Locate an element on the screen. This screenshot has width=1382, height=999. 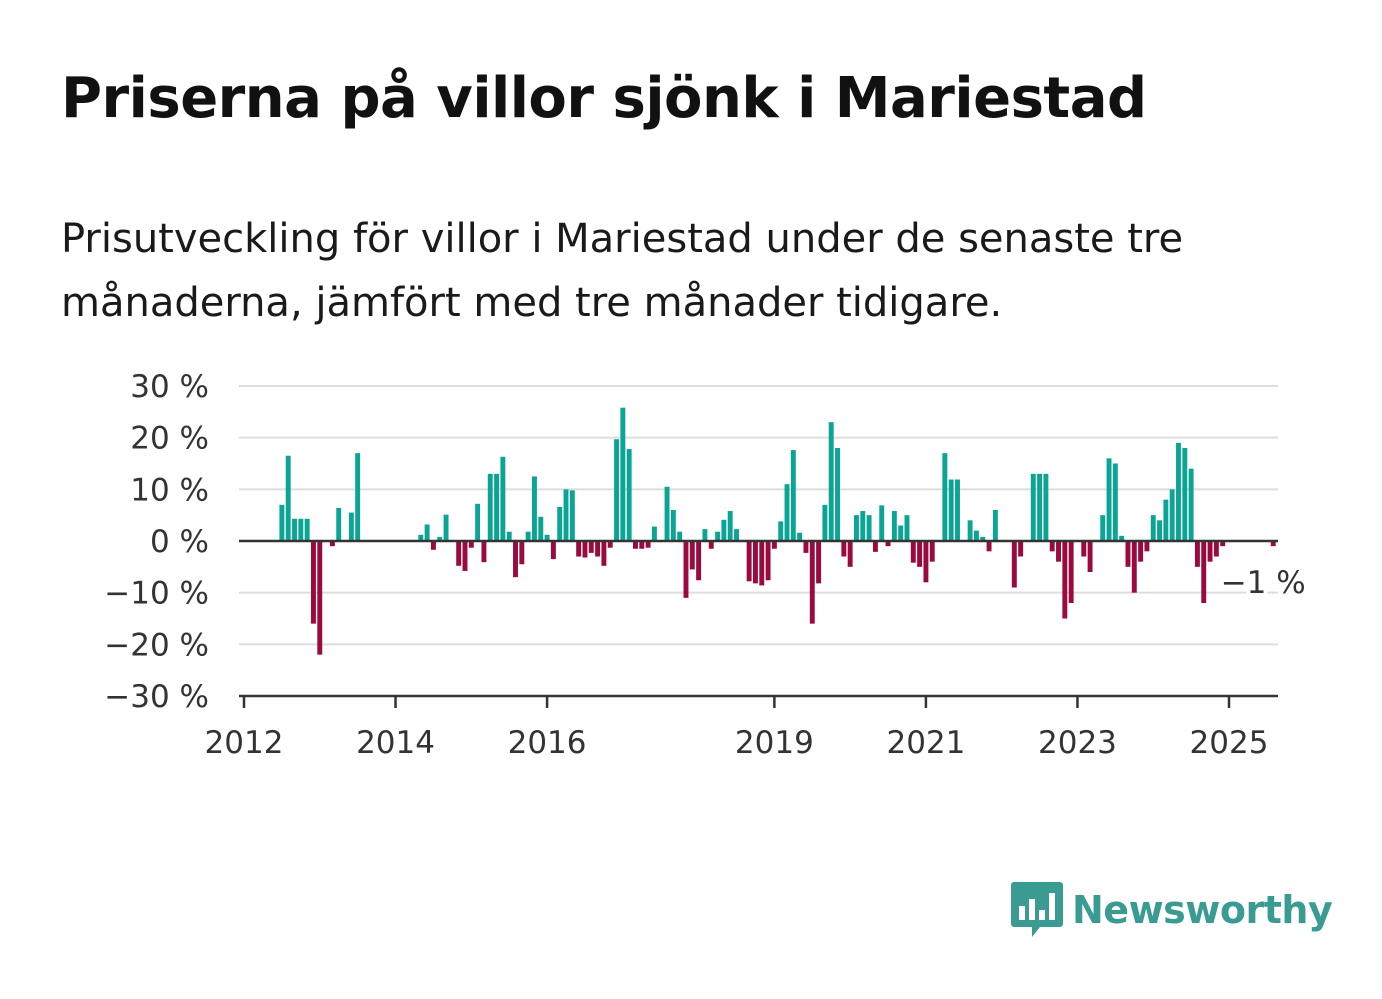
annotation: −1 %−1 % is located at coordinates (1263, 583).